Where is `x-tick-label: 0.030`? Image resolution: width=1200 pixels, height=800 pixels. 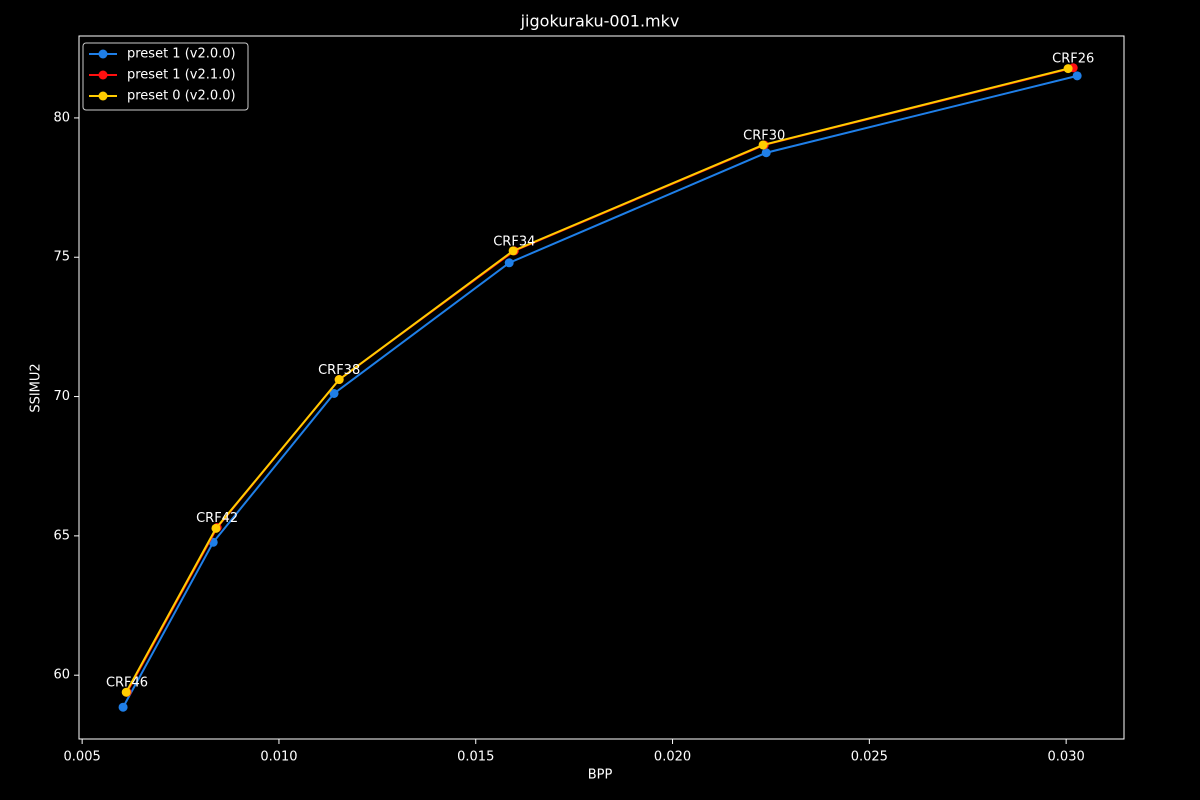
x-tick-label: 0.030 is located at coordinates (1066, 757).